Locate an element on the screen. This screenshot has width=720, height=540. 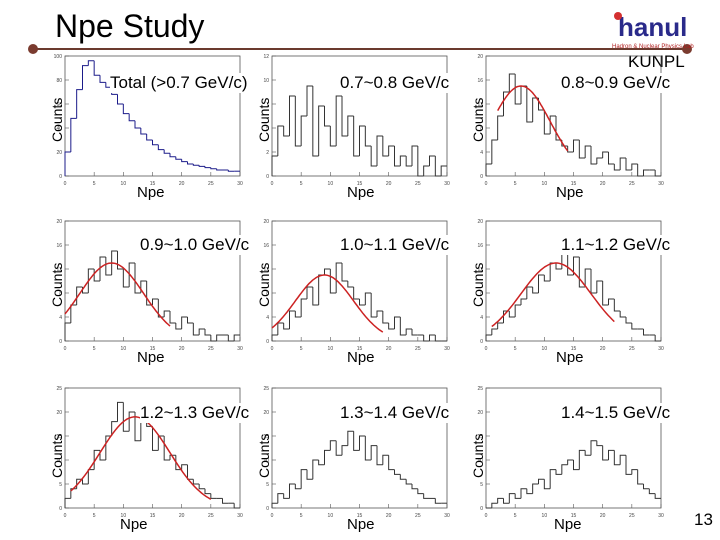
histogram-3: 0 5 10 15 20 25 30 0 4 8 12 16 20 is located at coordinates (570, 120).